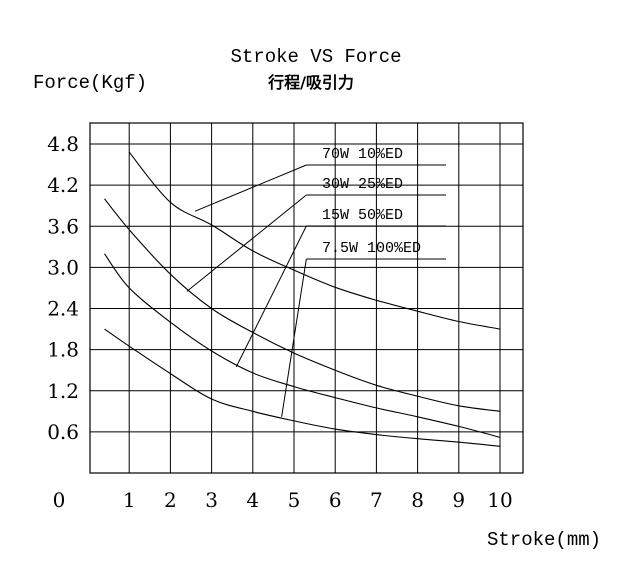 This screenshot has width=629, height=581. Describe the element at coordinates (211, 500) in the screenshot. I see `x-tick-label: 3` at that location.